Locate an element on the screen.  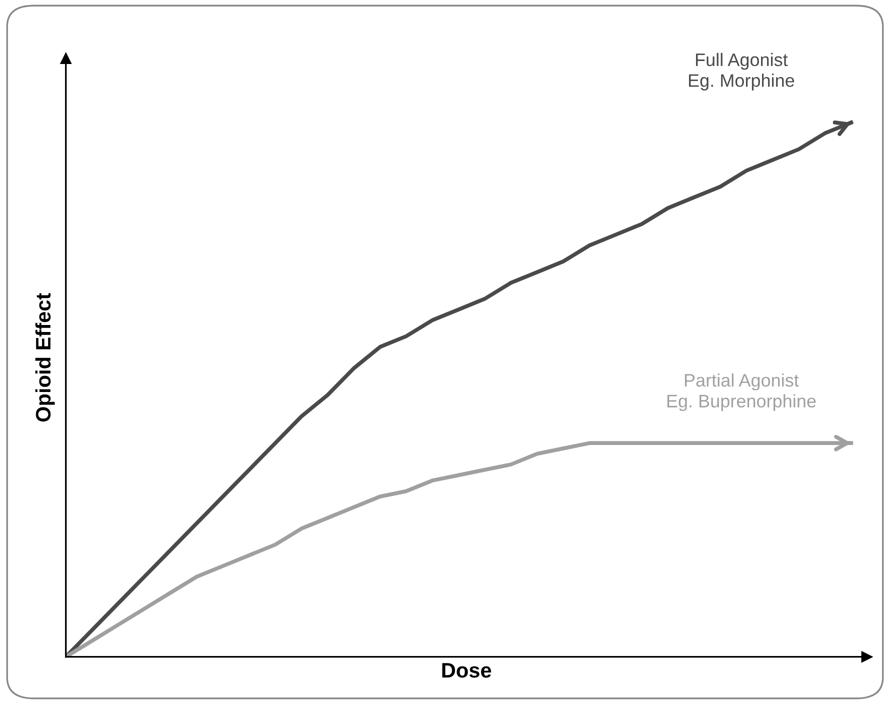
y-axis-title: Opioid Effect is located at coordinates (45, 357).